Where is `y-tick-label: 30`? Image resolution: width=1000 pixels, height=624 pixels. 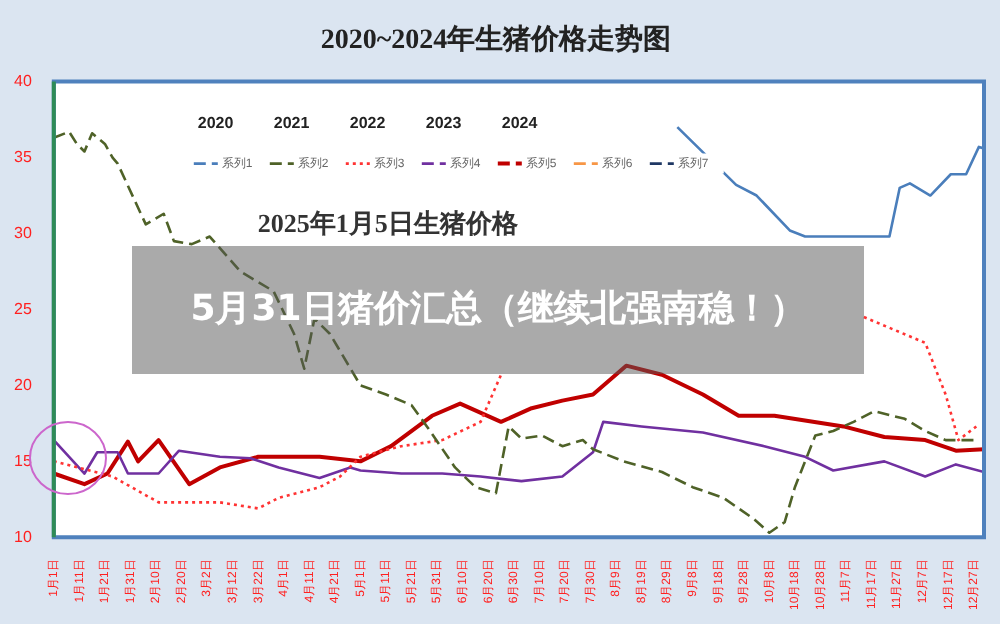
y-tick-label: 30 is located at coordinates (23, 232).